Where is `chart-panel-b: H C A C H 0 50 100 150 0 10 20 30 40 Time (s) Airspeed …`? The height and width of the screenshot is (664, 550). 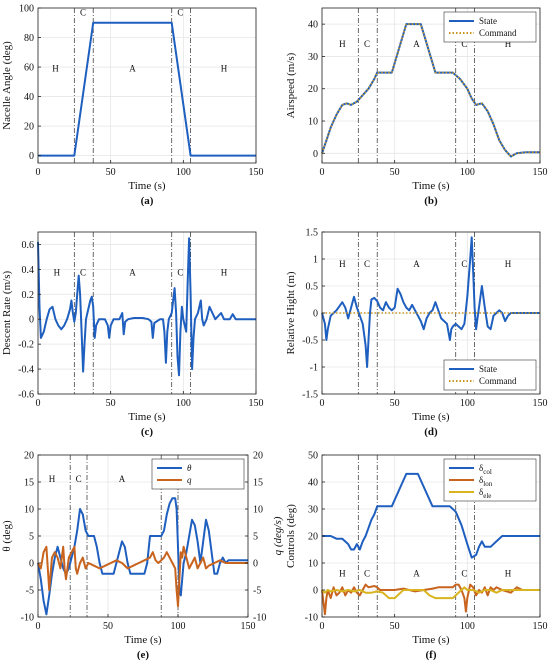 chart-panel-b: H C A C H 0 50 100 150 0 10 20 30 40 Time (s) Airspeed … is located at coordinates (416, 107).